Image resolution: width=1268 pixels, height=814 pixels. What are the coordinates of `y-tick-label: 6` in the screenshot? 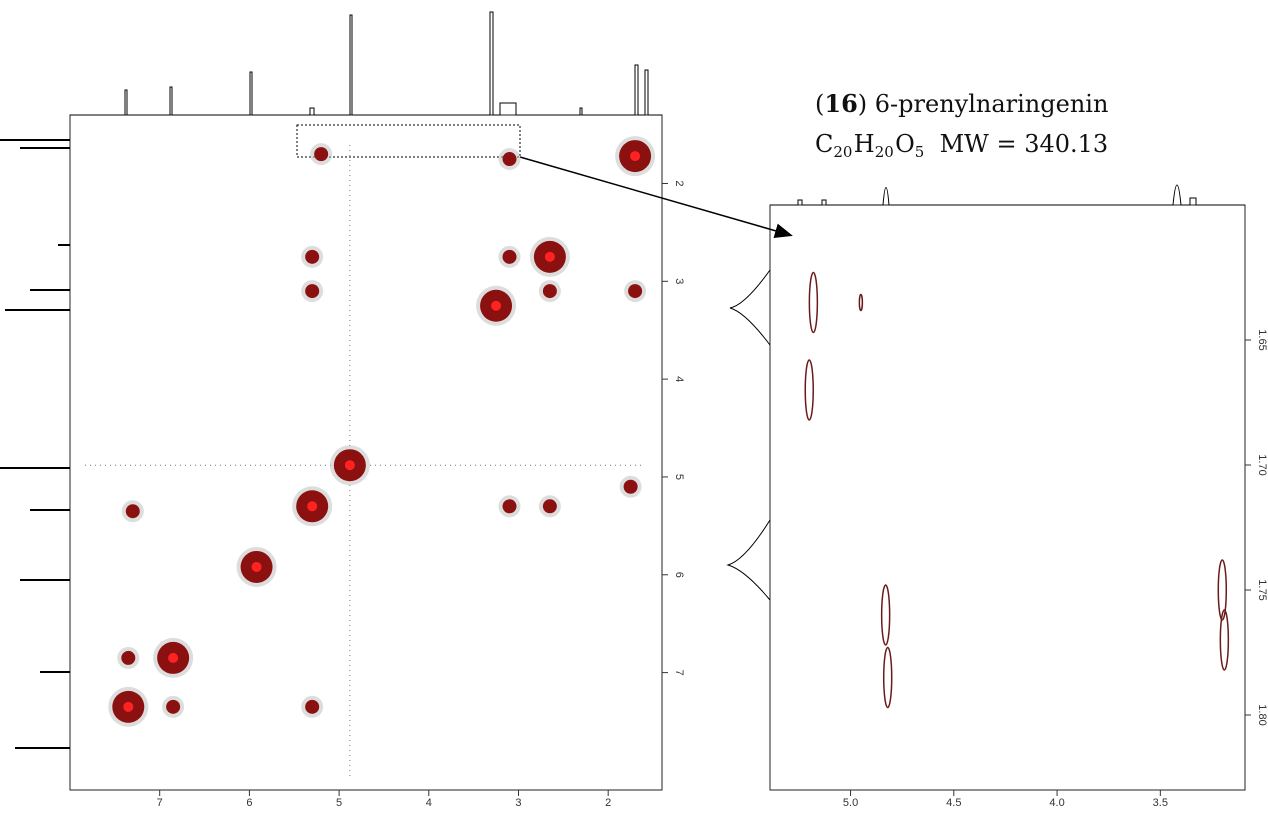 It's located at (679, 575).